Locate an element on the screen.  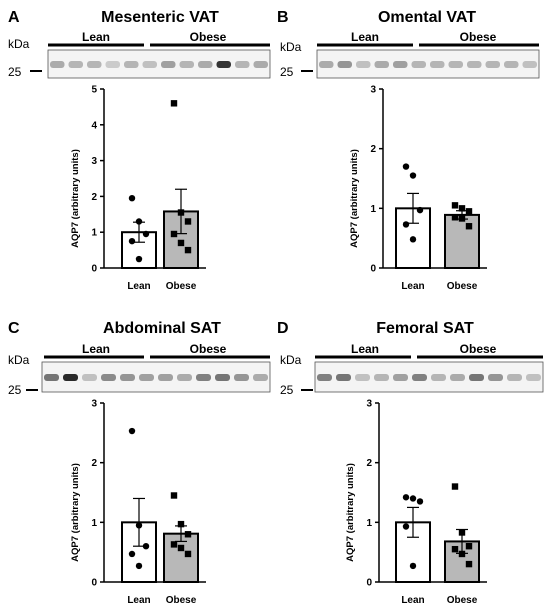
panel-label: A is located at coordinates (14, 17).